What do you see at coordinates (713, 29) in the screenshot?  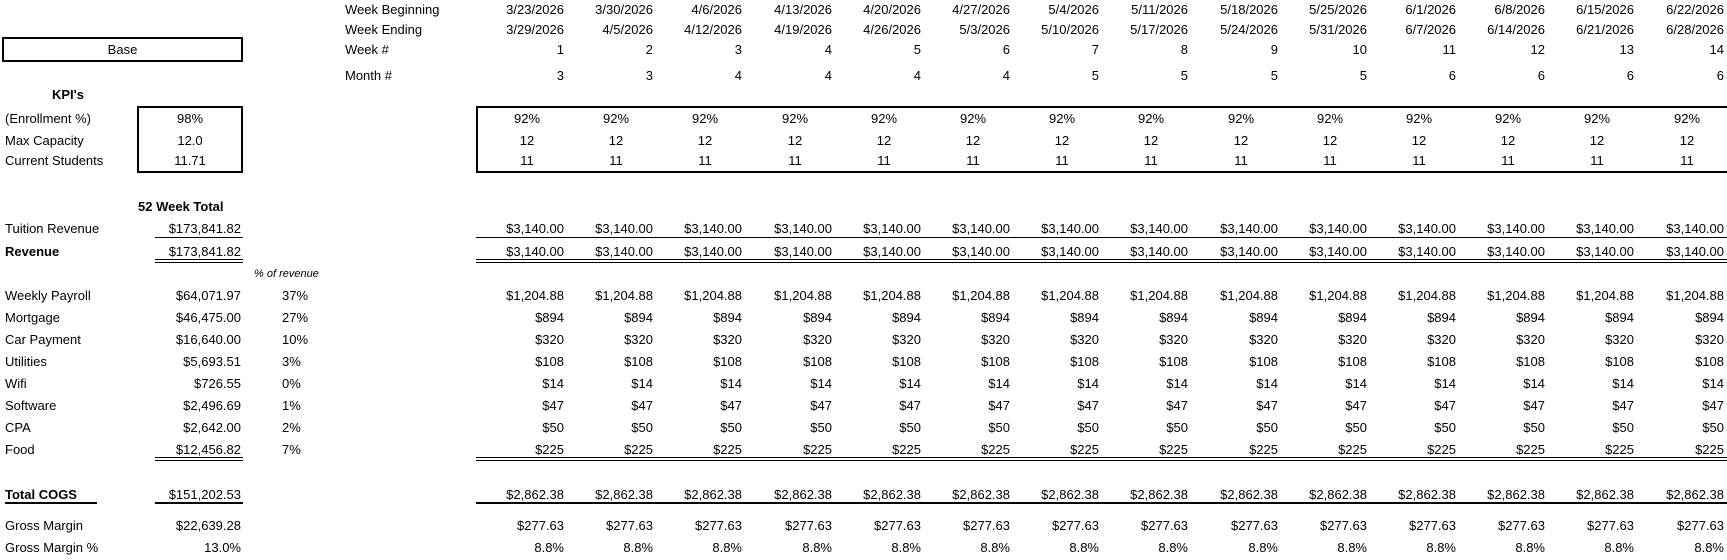 I see `week-end-date: 4/12/2026` at bounding box center [713, 29].